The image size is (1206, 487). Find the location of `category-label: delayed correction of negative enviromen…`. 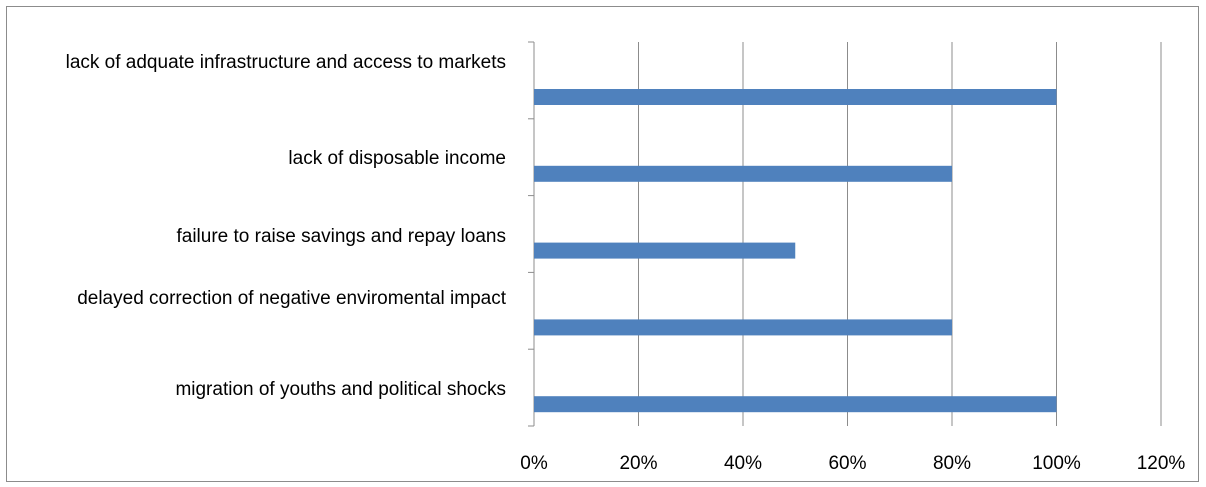

category-label: delayed correction of negative enviromen… is located at coordinates (291, 298).